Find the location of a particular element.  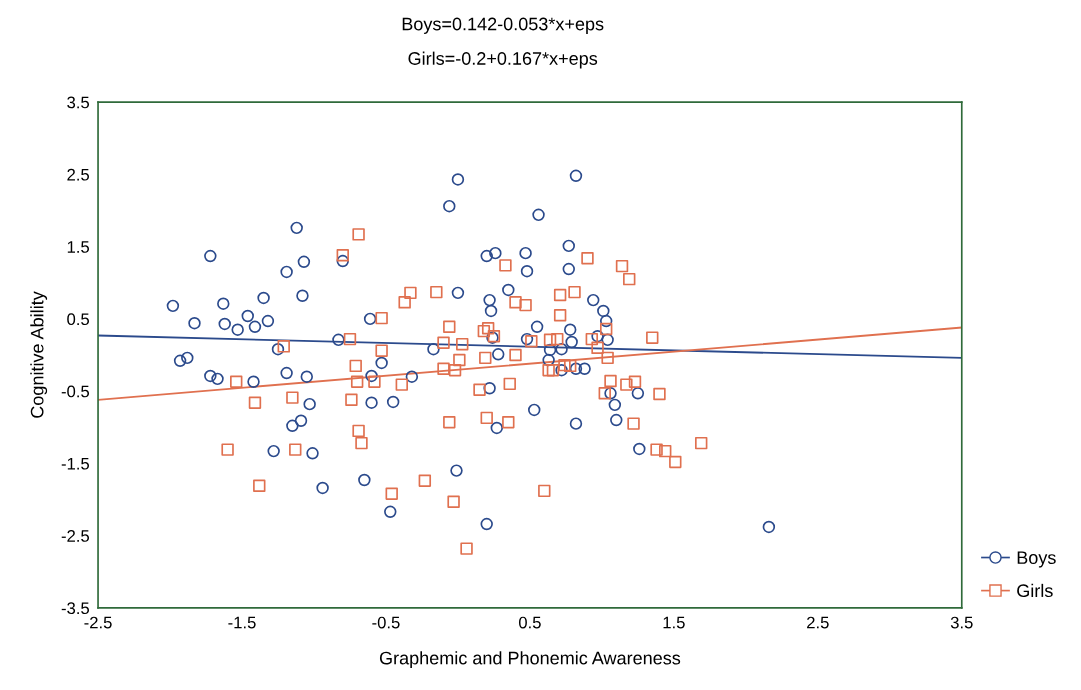

legend-label: Boys is located at coordinates (1036, 559).